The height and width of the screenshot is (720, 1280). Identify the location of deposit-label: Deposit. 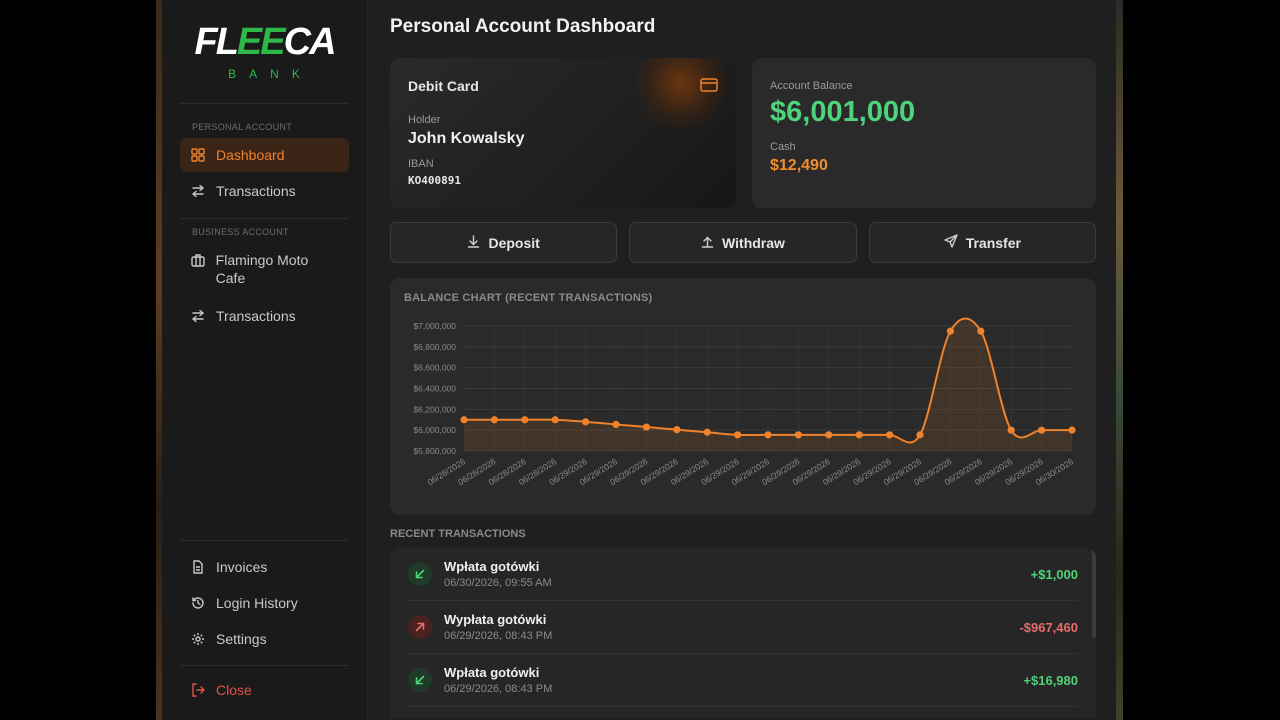
(514, 242).